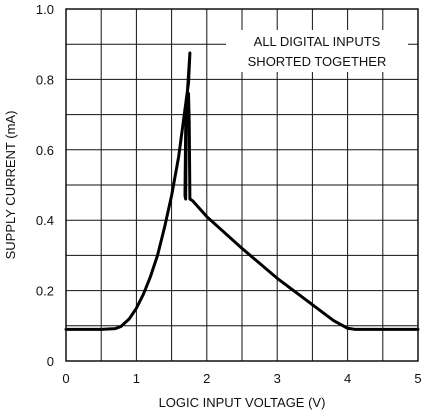 This screenshot has height=416, width=425. What do you see at coordinates (45, 291) in the screenshot?
I see `y-tick-label: 0.2` at bounding box center [45, 291].